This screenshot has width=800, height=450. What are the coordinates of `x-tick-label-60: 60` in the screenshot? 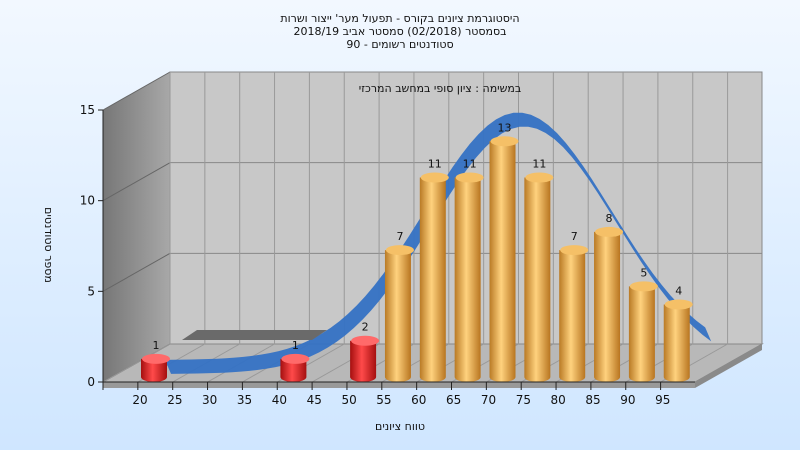 It's located at (418, 400).